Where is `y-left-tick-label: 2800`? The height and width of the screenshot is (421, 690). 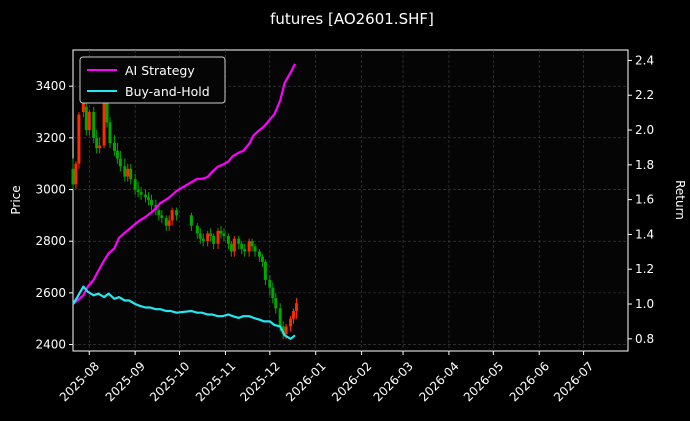
y-left-tick-label: 2800 is located at coordinates (50, 241).